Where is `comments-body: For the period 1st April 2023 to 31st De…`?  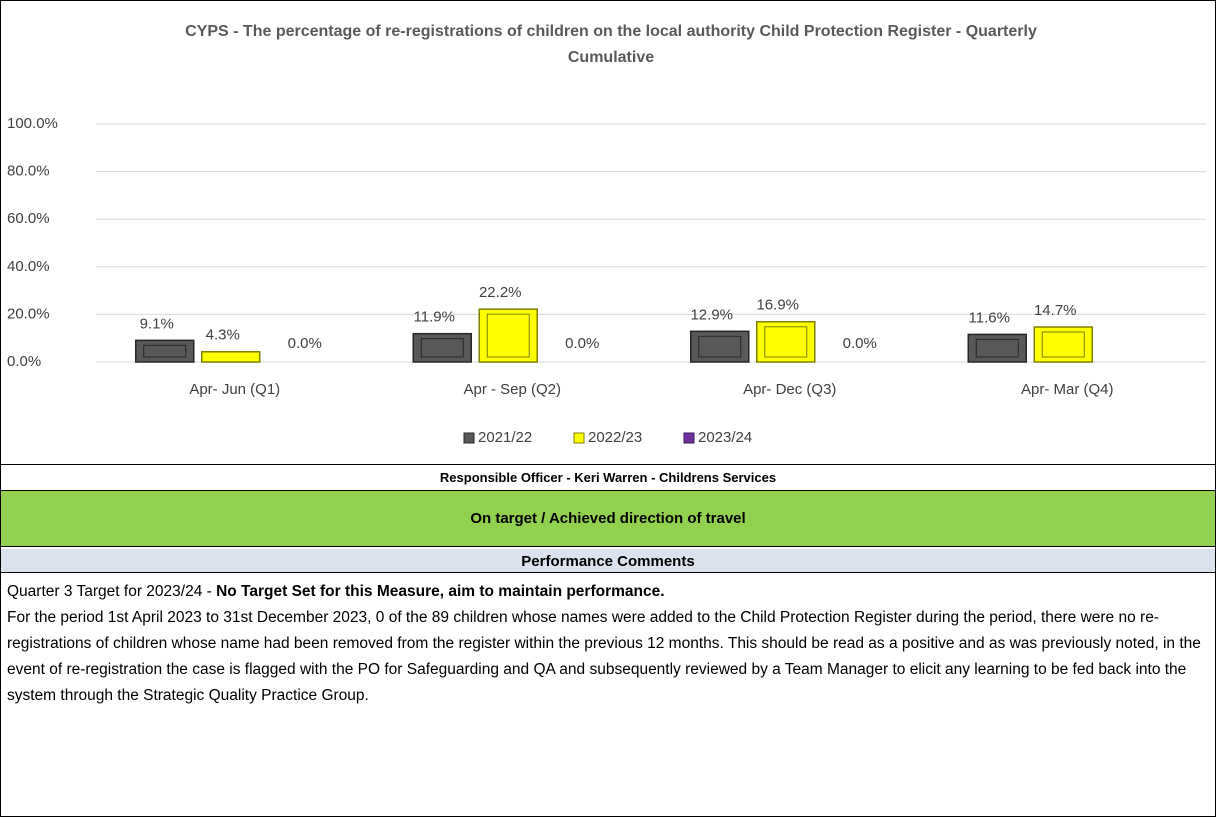 comments-body: For the period 1st April 2023 to 31st De… is located at coordinates (604, 656).